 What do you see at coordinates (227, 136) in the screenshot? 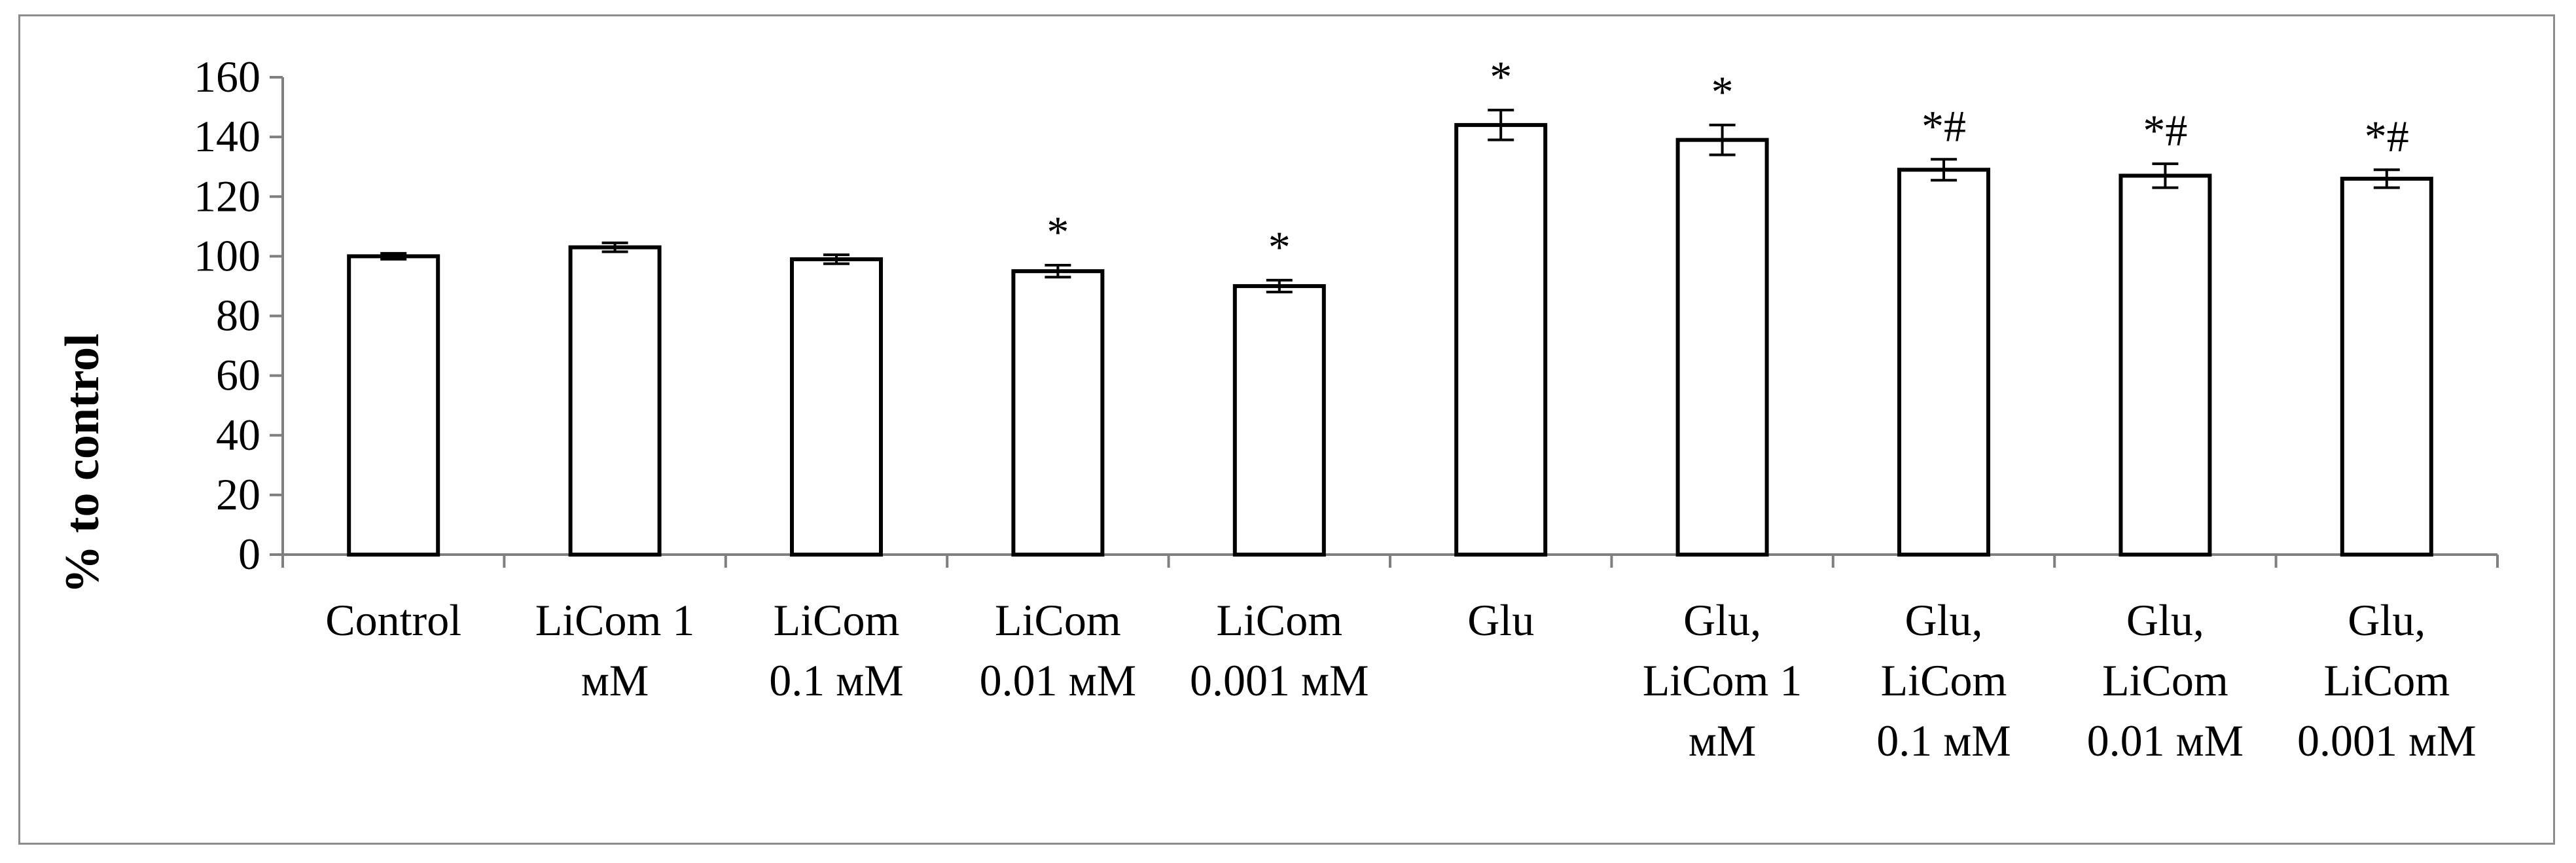
I see `y-tick-label: 140` at bounding box center [227, 136].